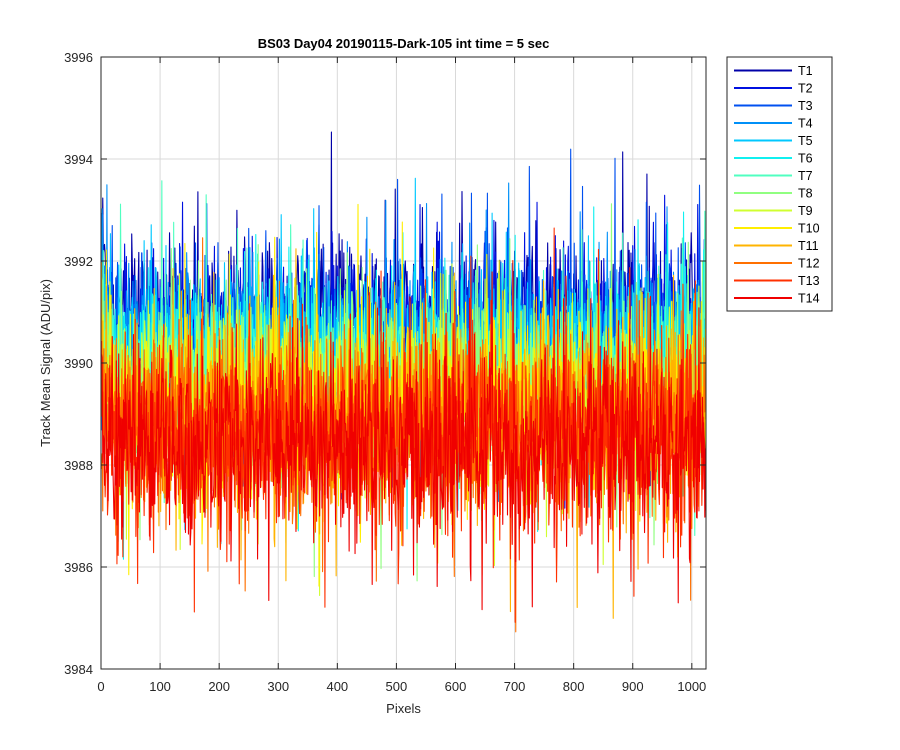 This screenshot has height=750, width=900. What do you see at coordinates (78, 465) in the screenshot?
I see `y-tick-label: 3988` at bounding box center [78, 465].